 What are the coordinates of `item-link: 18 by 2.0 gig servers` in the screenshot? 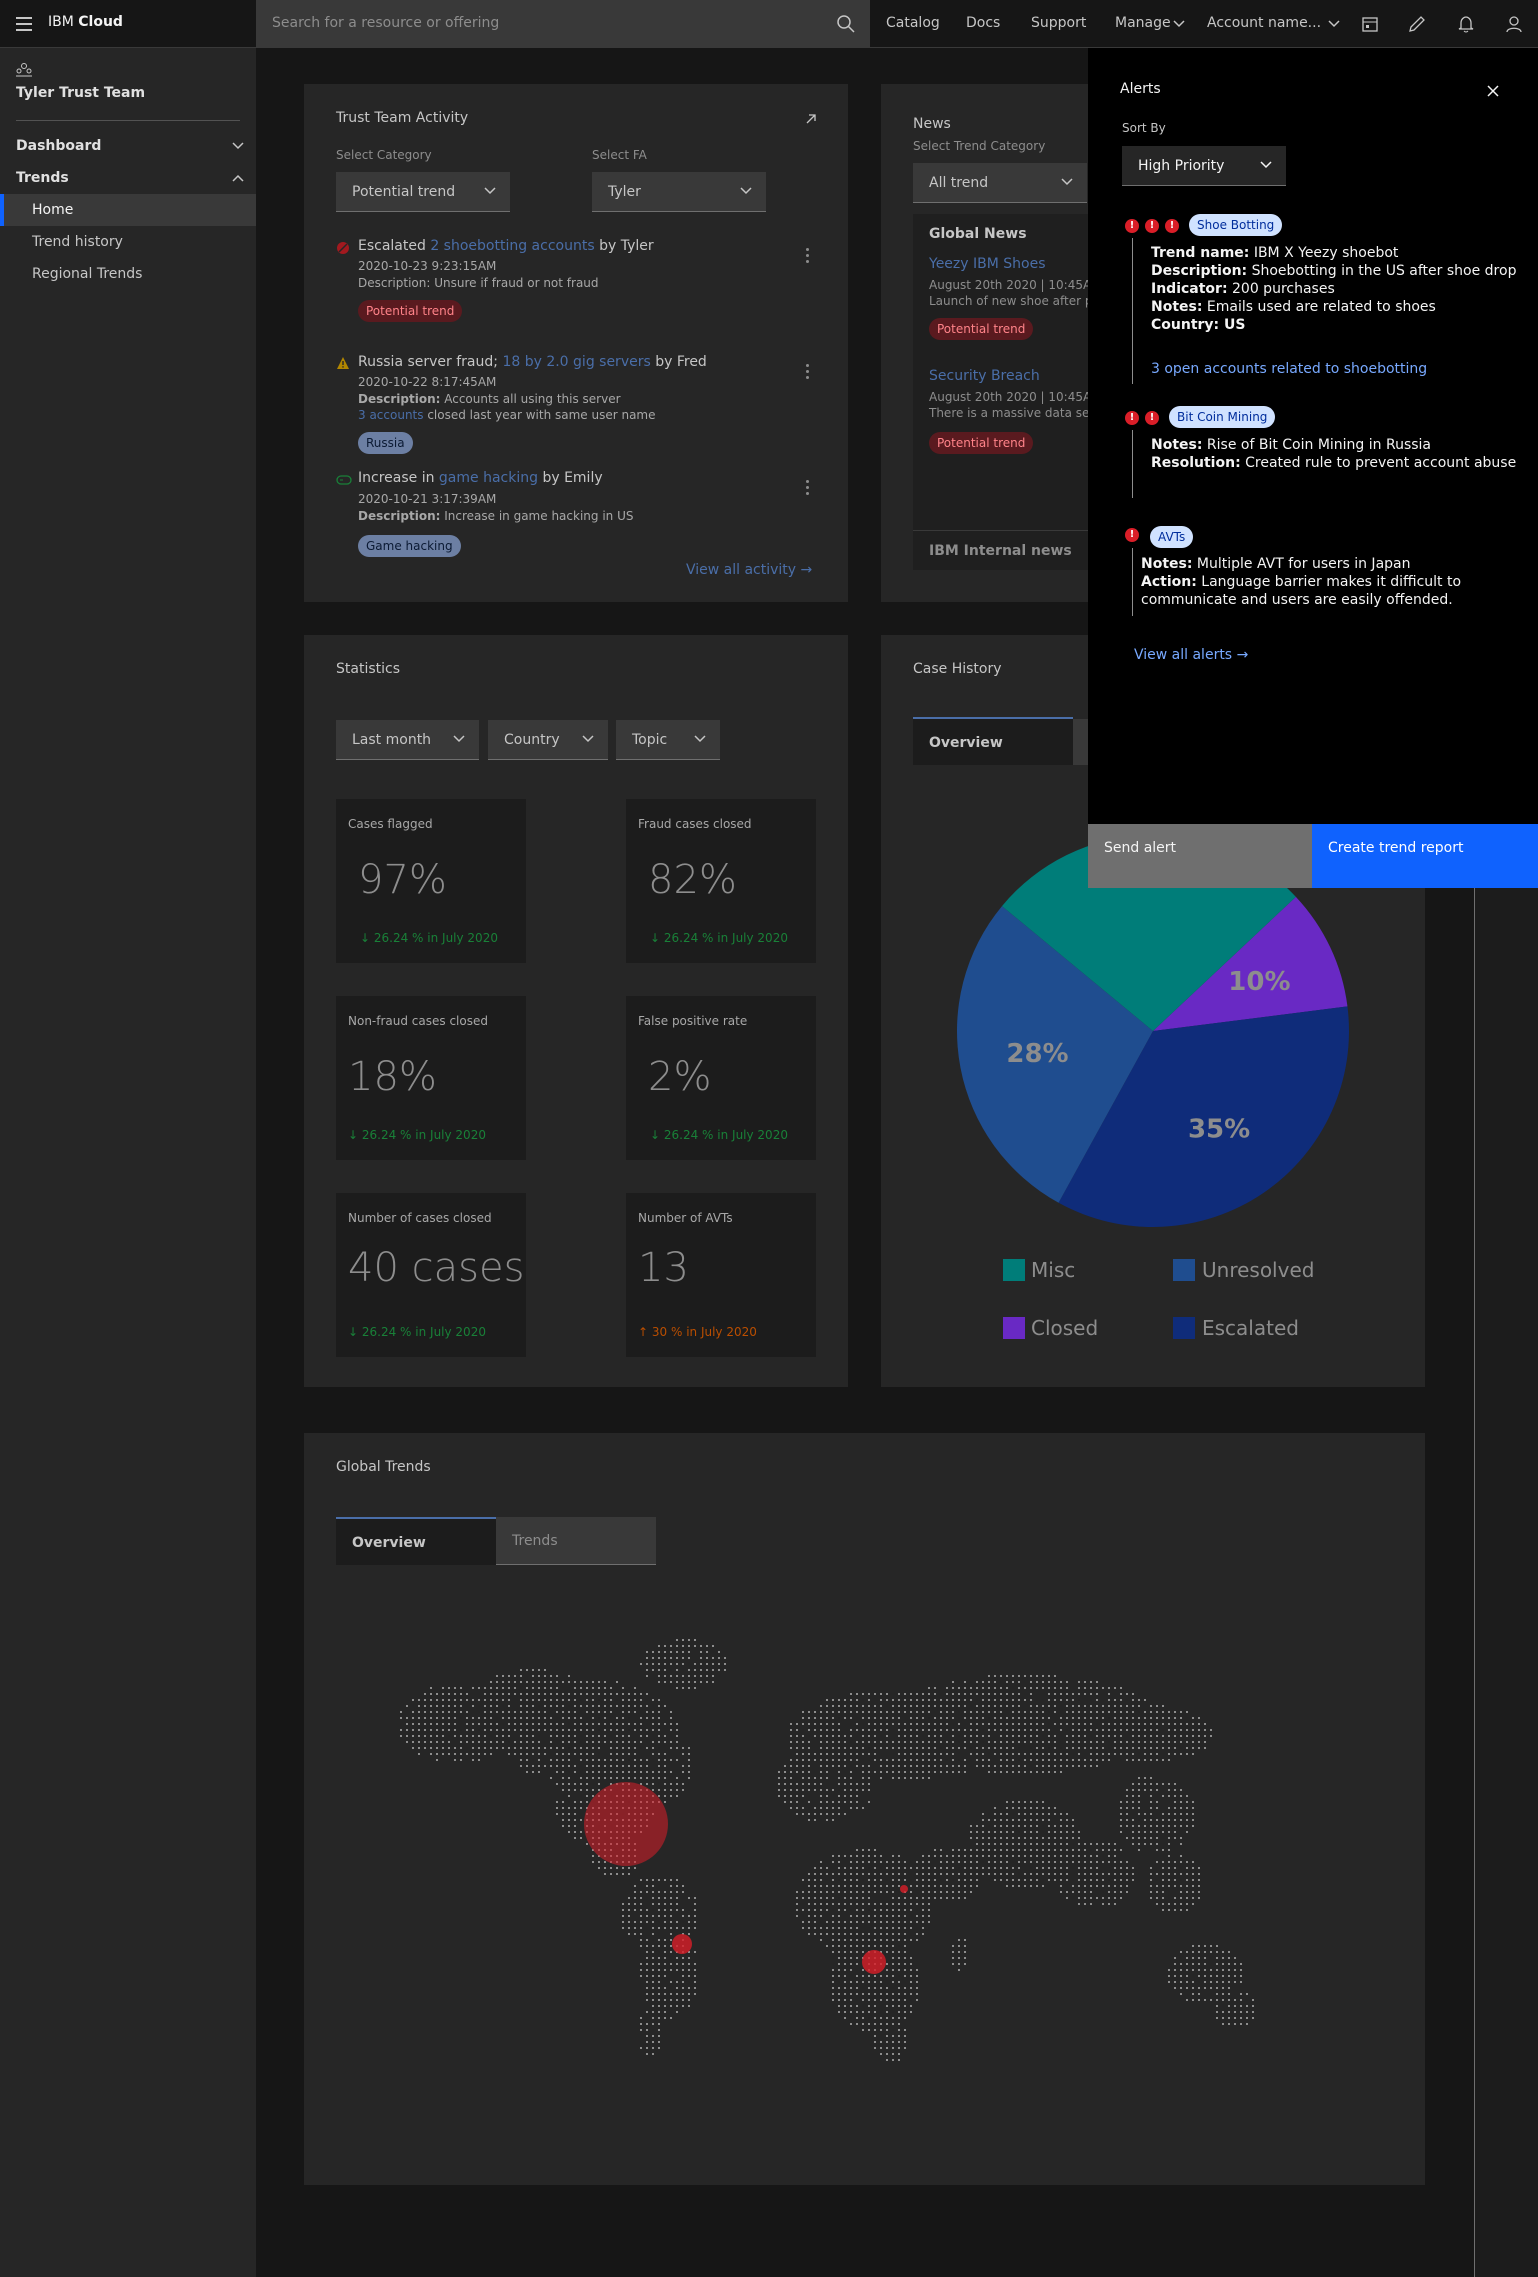 It's located at (576, 362).